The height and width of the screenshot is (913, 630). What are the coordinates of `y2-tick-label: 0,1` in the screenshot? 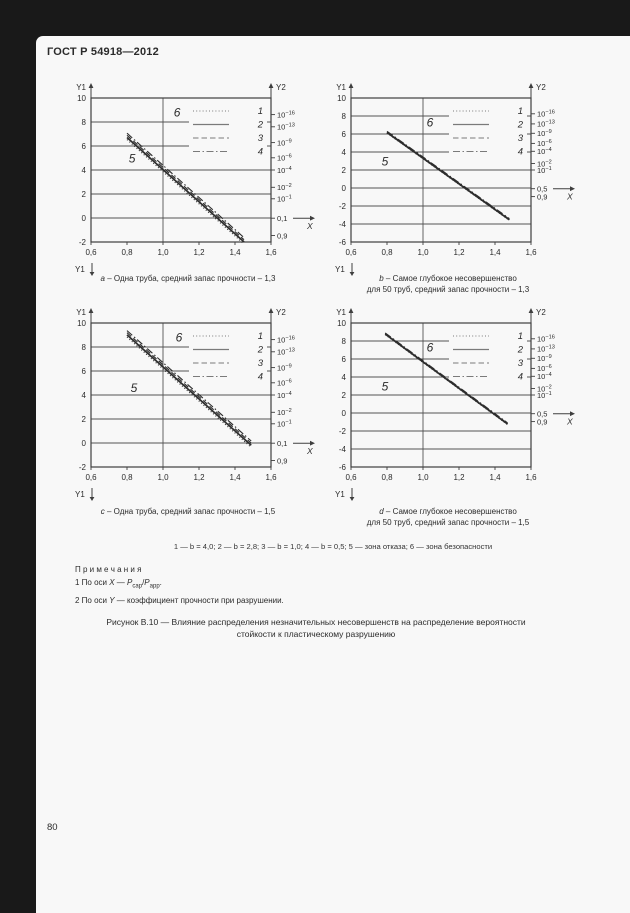 It's located at (282, 218).